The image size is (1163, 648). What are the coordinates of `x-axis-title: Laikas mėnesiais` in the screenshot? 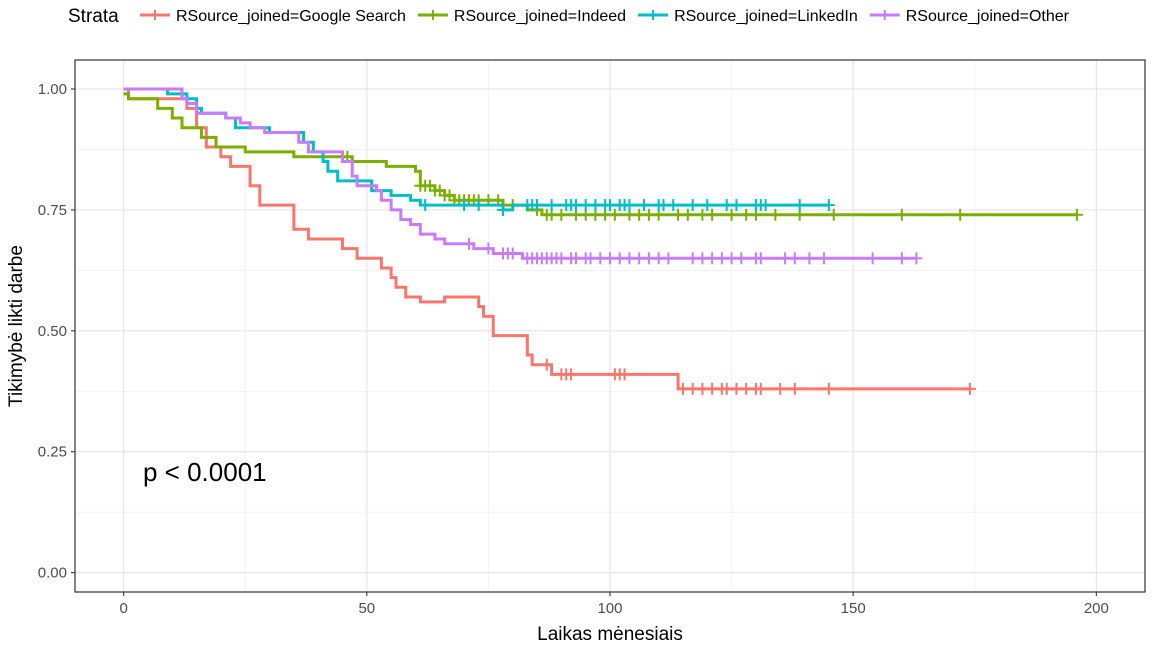 It's located at (610, 634).